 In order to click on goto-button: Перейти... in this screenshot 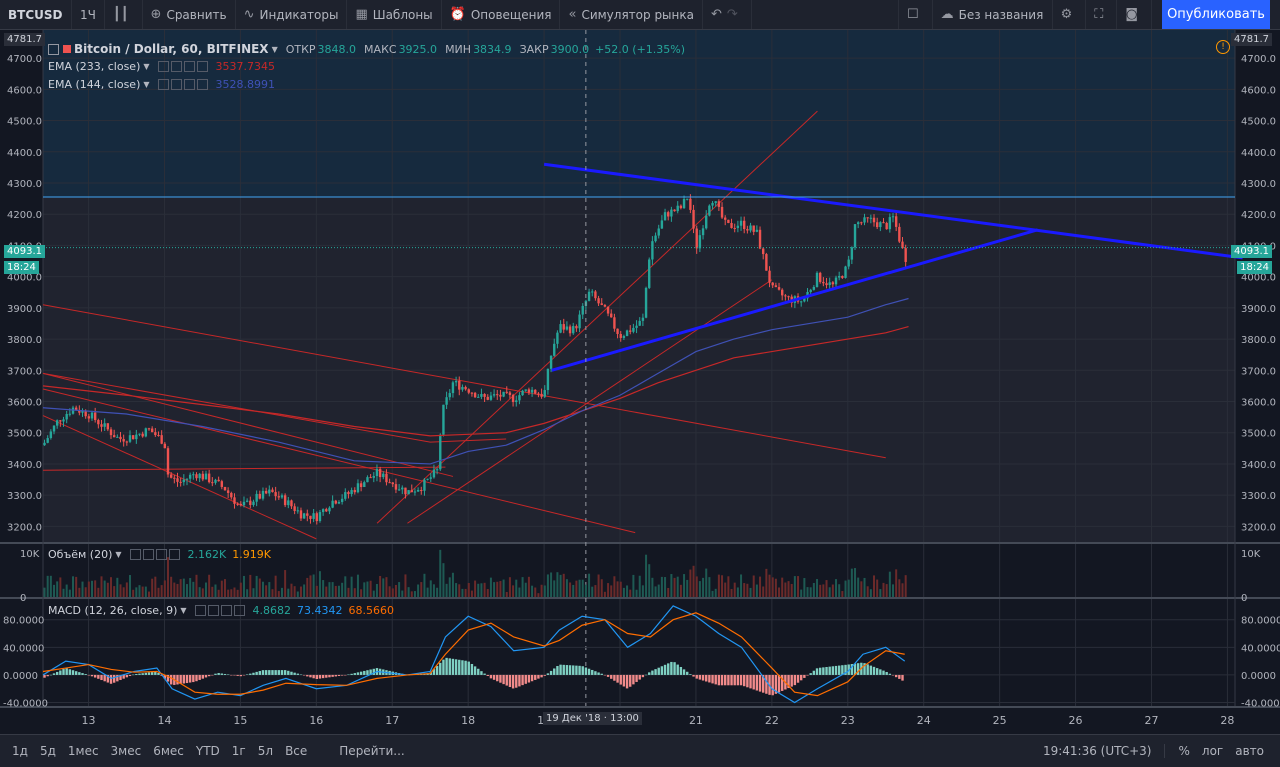, I will do `click(372, 751)`.